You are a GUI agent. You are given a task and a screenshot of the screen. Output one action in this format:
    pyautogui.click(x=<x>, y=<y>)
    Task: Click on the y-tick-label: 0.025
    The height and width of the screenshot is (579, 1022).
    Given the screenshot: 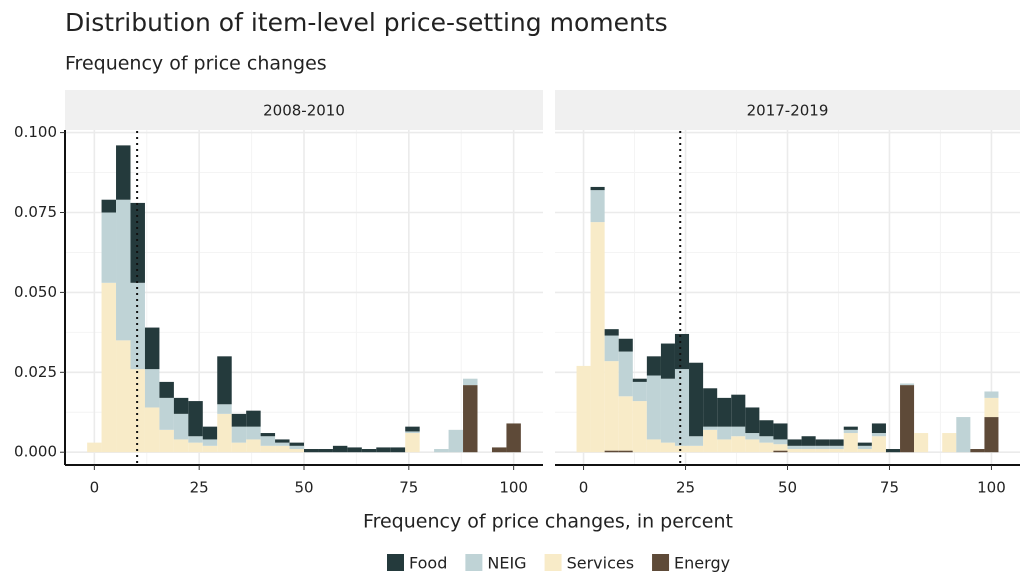 What is the action you would take?
    pyautogui.click(x=35, y=372)
    